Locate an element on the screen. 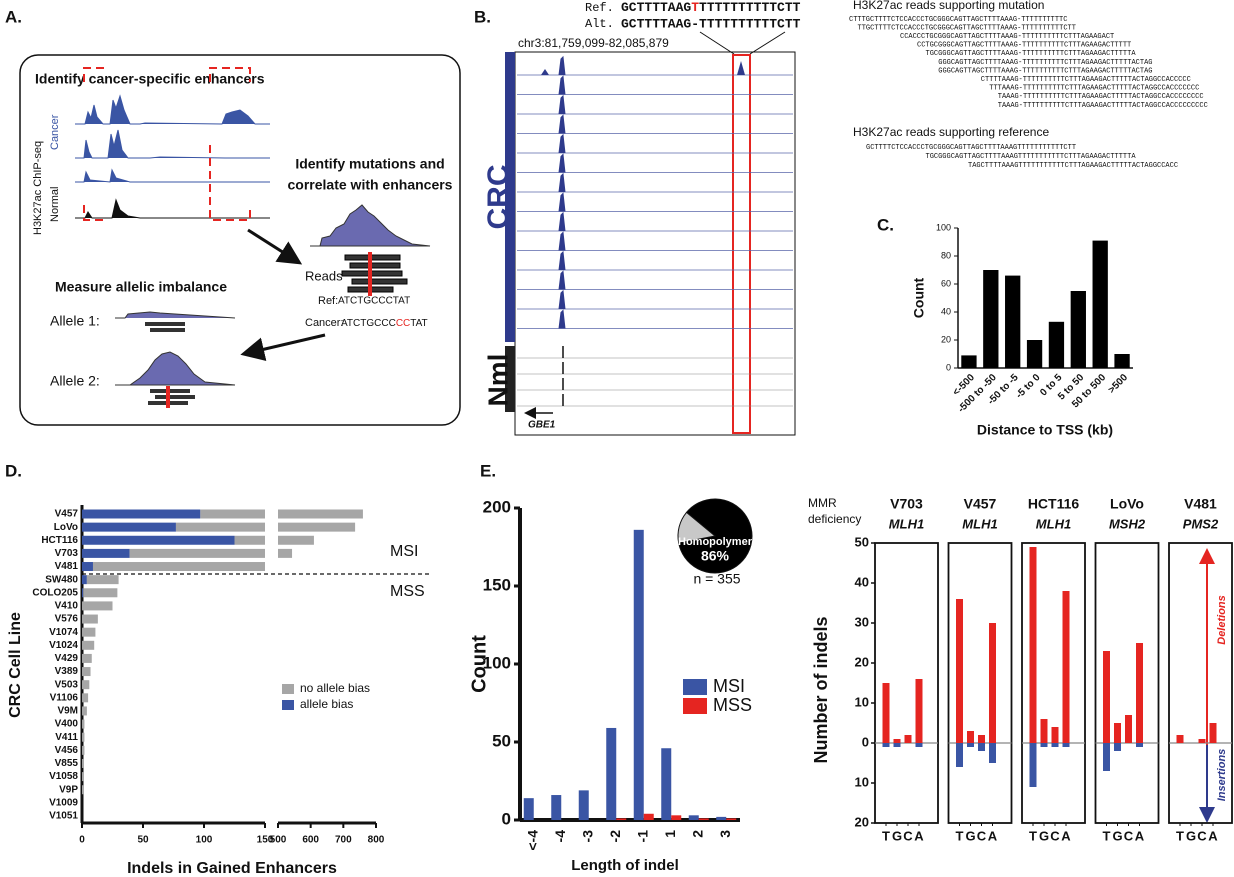 This screenshot has height=877, width=1234. y-tick-label: 200 is located at coordinates (497, 506).